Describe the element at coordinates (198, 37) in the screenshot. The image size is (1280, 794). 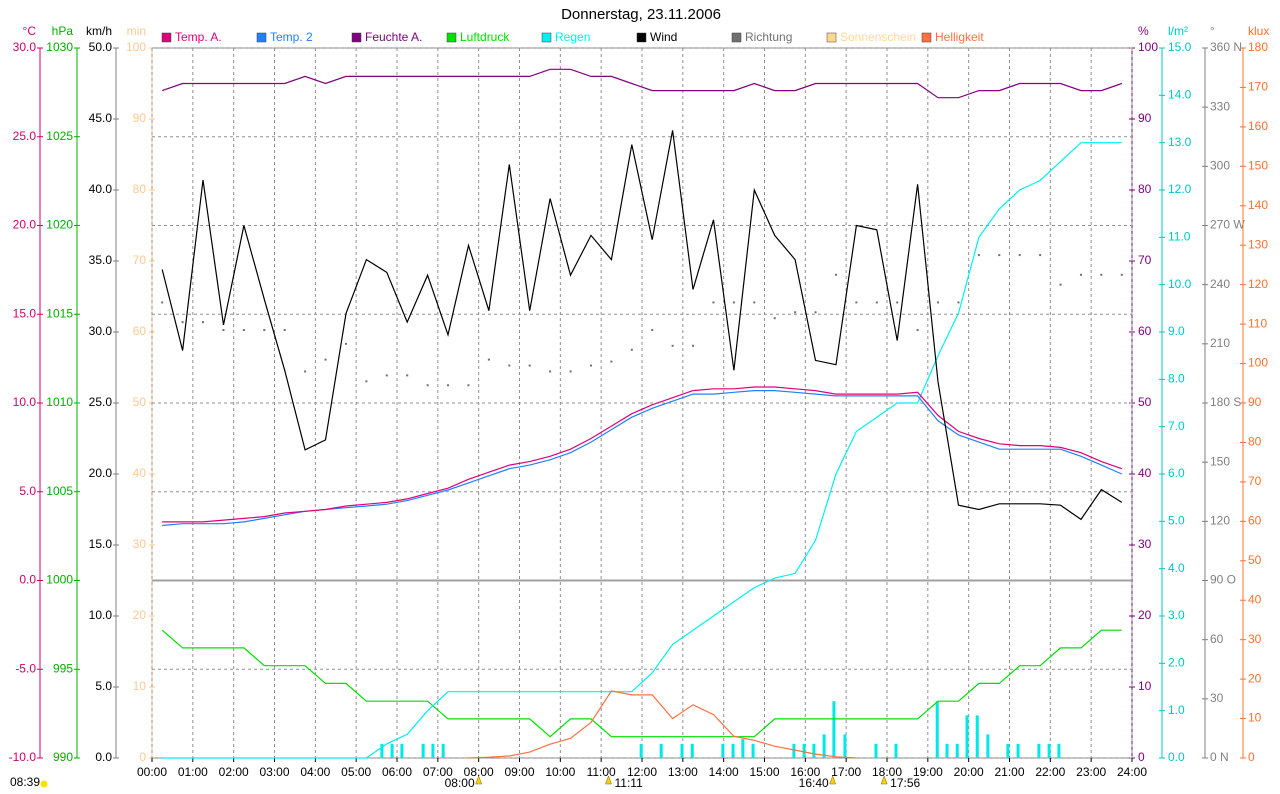
I see `legend-label: Temp. A.` at that location.